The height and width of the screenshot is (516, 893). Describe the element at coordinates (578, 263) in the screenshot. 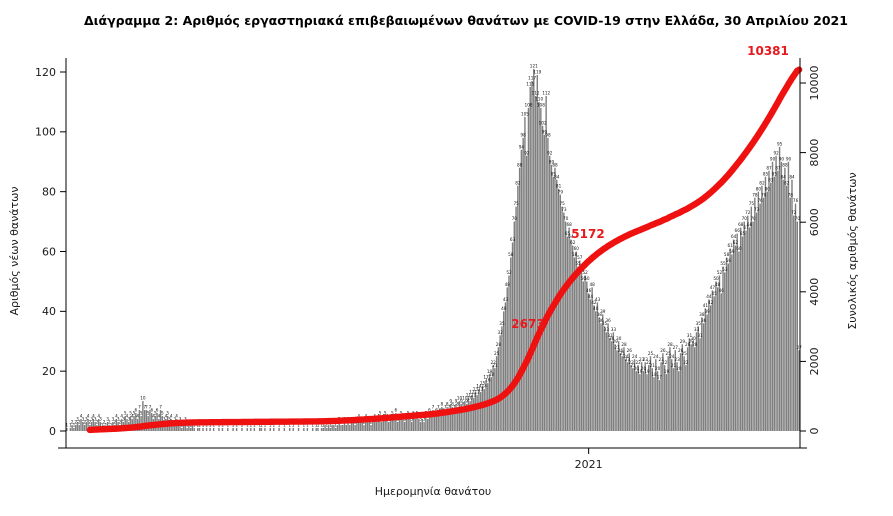

I see `bar-label: 55` at that location.